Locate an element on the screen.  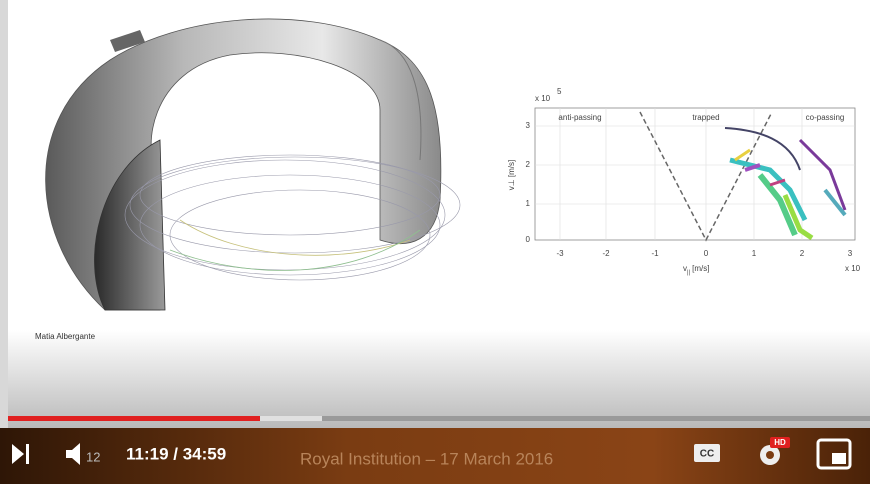
x-tick-label: 3 is located at coordinates (850, 253).